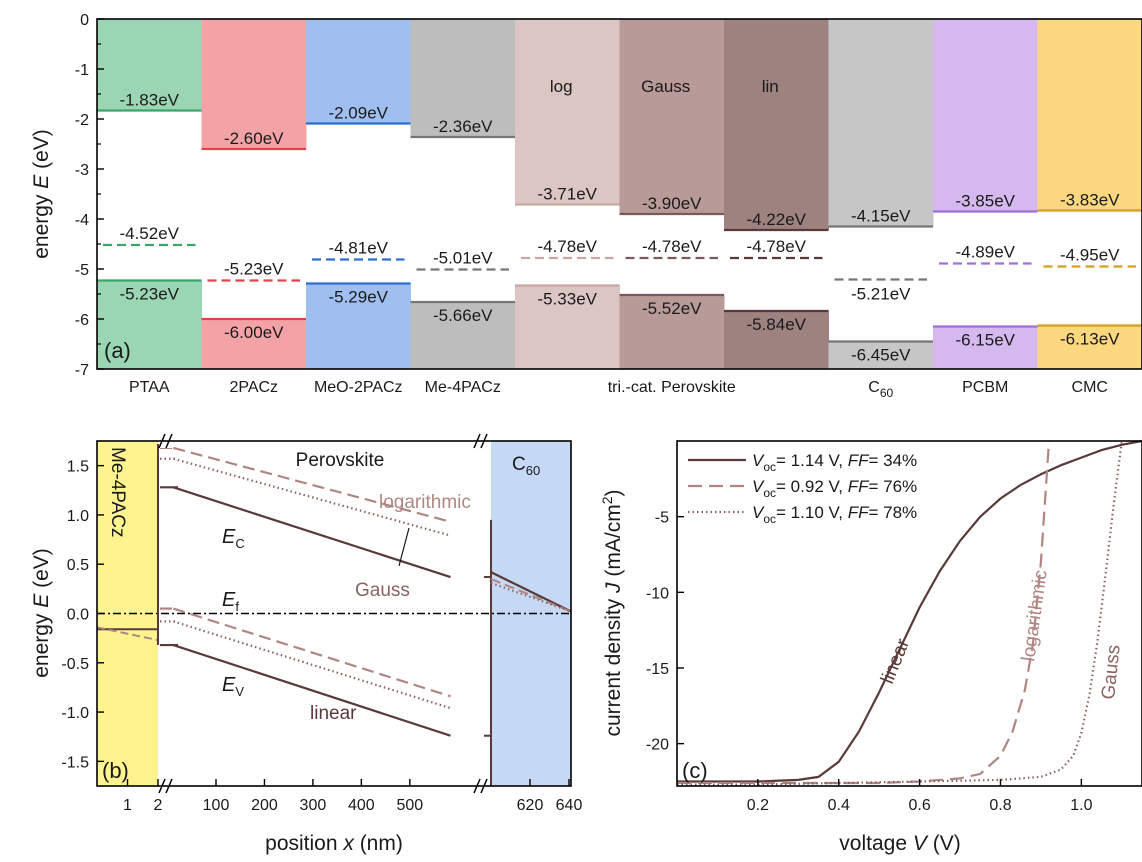  Describe the element at coordinates (463, 335) in the screenshot. I see `column-3-ionization-fill` at that location.